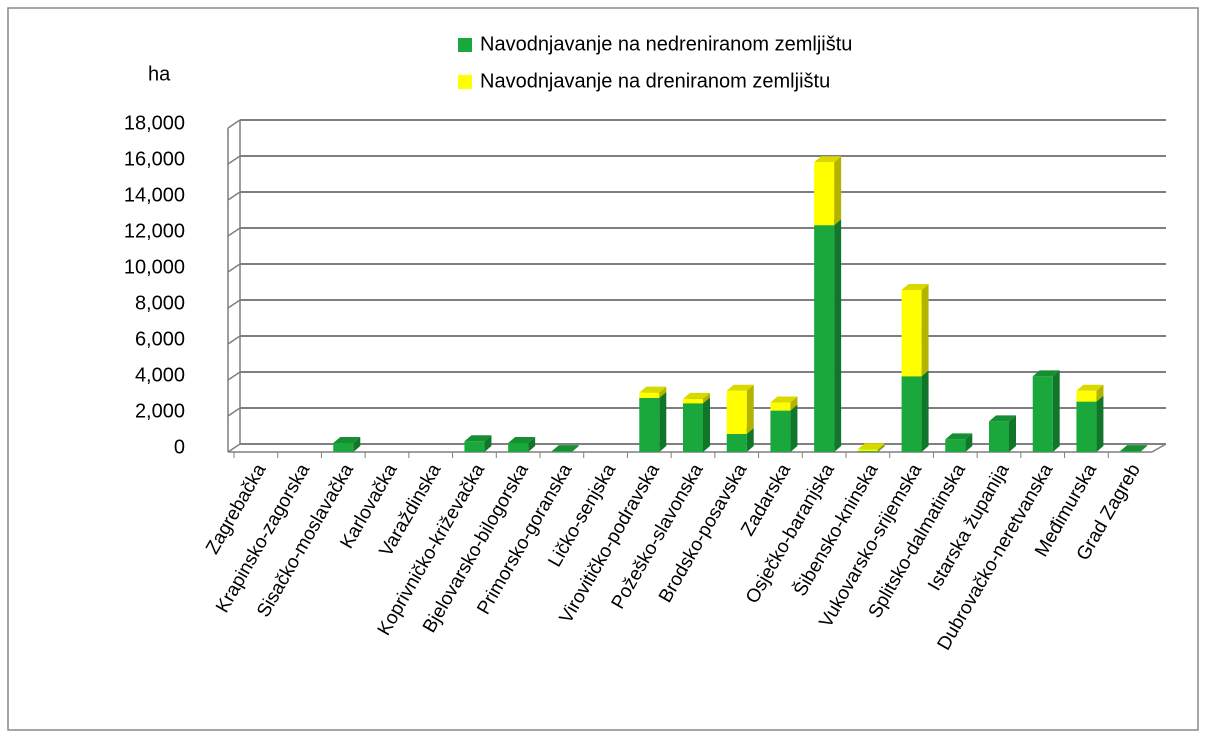  What do you see at coordinates (160, 303) in the screenshot?
I see `y-tick-label: 8,000` at bounding box center [160, 303].